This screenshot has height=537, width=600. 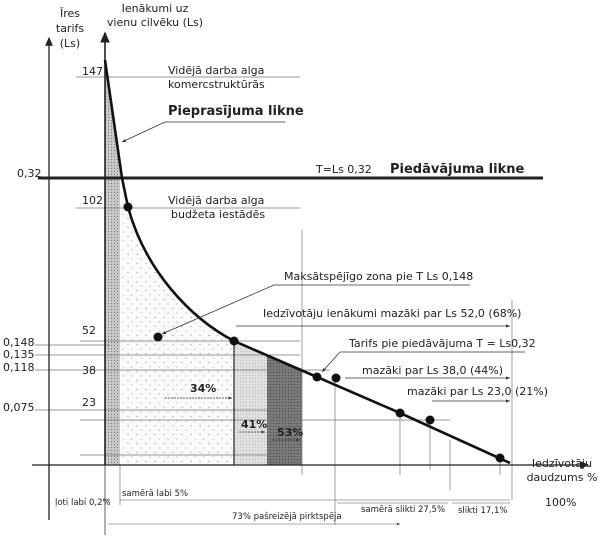 What do you see at coordinates (403, 510) in the screenshot?
I see `fairly-bad-label: samērā slikti 27,5%` at bounding box center [403, 510].